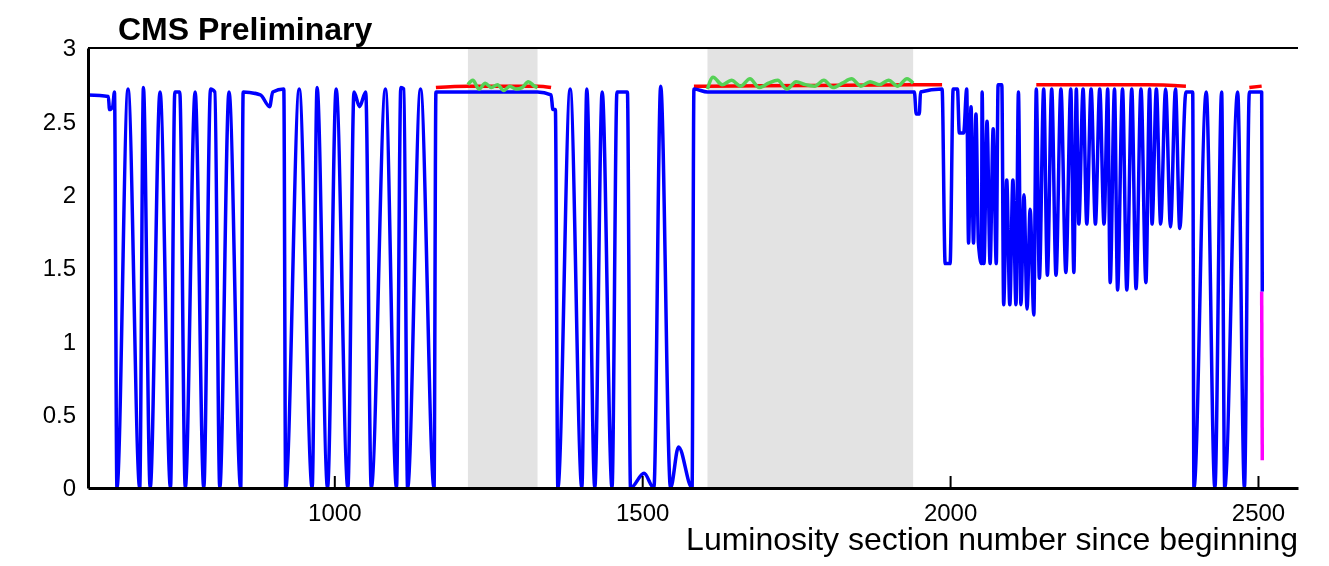 The image size is (1329, 566). Describe the element at coordinates (69, 48) in the screenshot. I see `y-tick-label: 3` at that location.